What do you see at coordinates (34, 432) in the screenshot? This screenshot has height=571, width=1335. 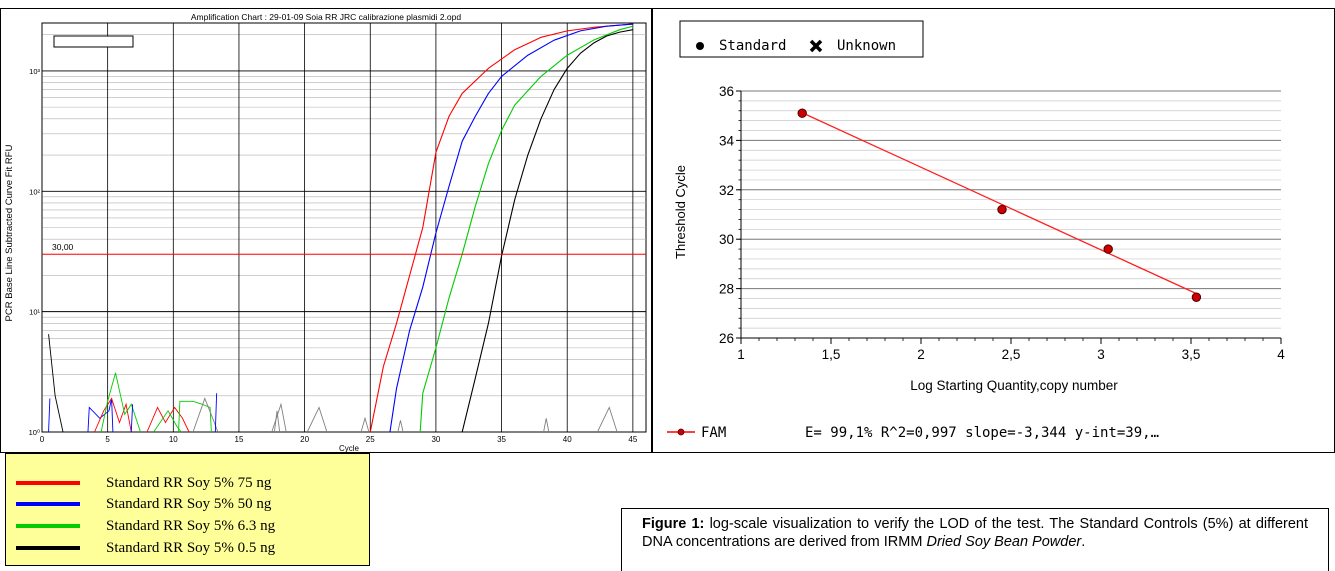 I see `amp-y-tick-label: 10⁰` at bounding box center [34, 432].